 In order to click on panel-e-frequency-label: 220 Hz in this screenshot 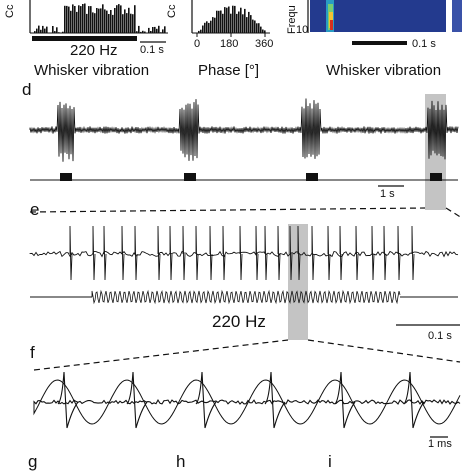, I will do `click(239, 321)`.